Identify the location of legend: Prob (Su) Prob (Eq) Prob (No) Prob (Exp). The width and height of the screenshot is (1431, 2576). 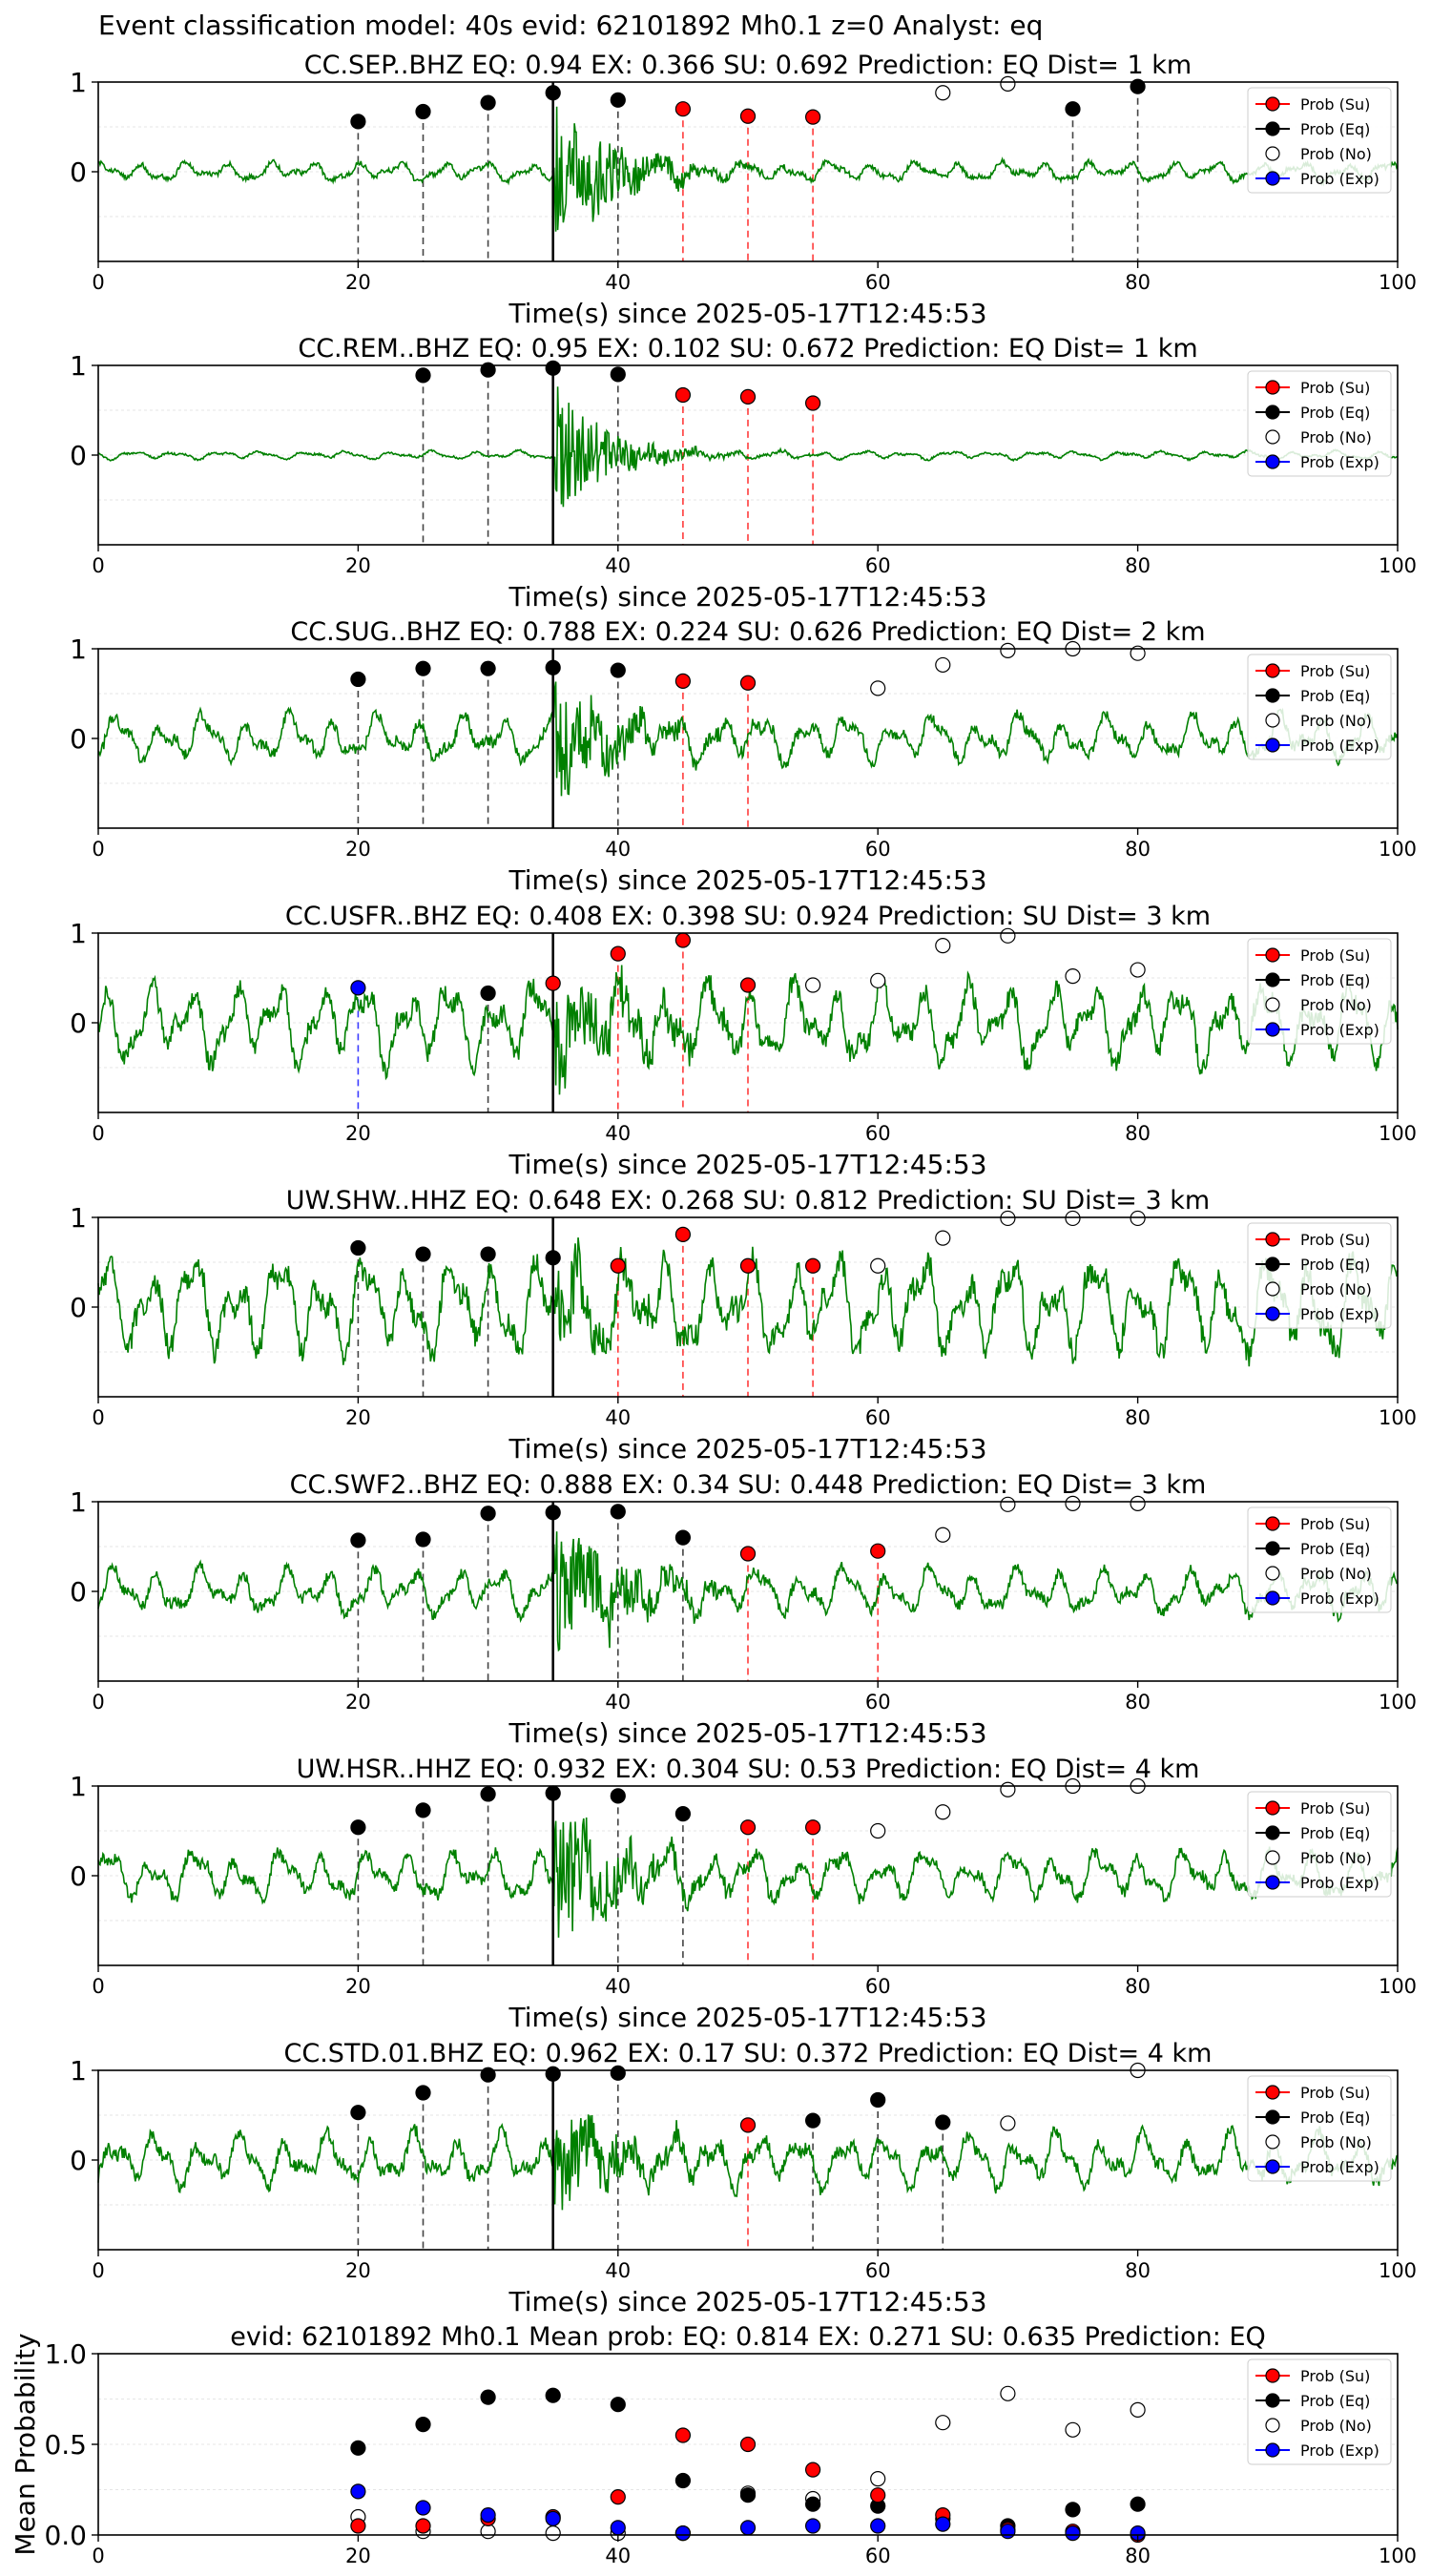
(1319, 140).